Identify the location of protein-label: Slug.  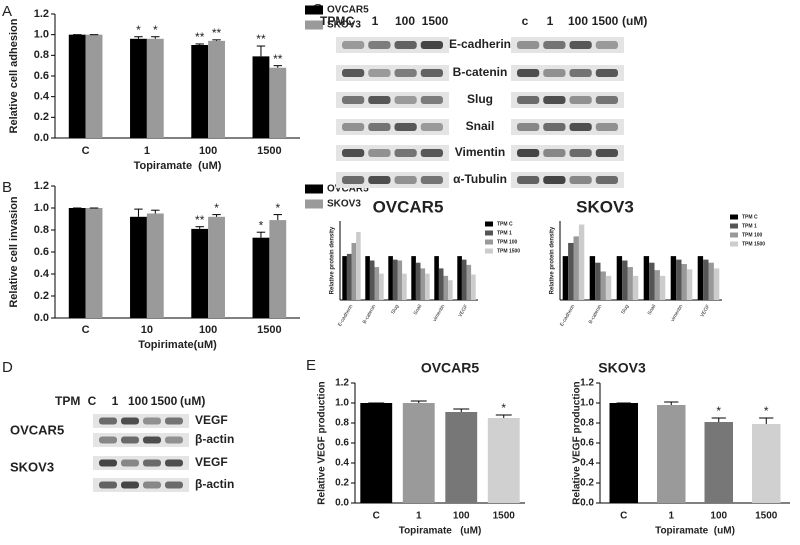
(480, 99).